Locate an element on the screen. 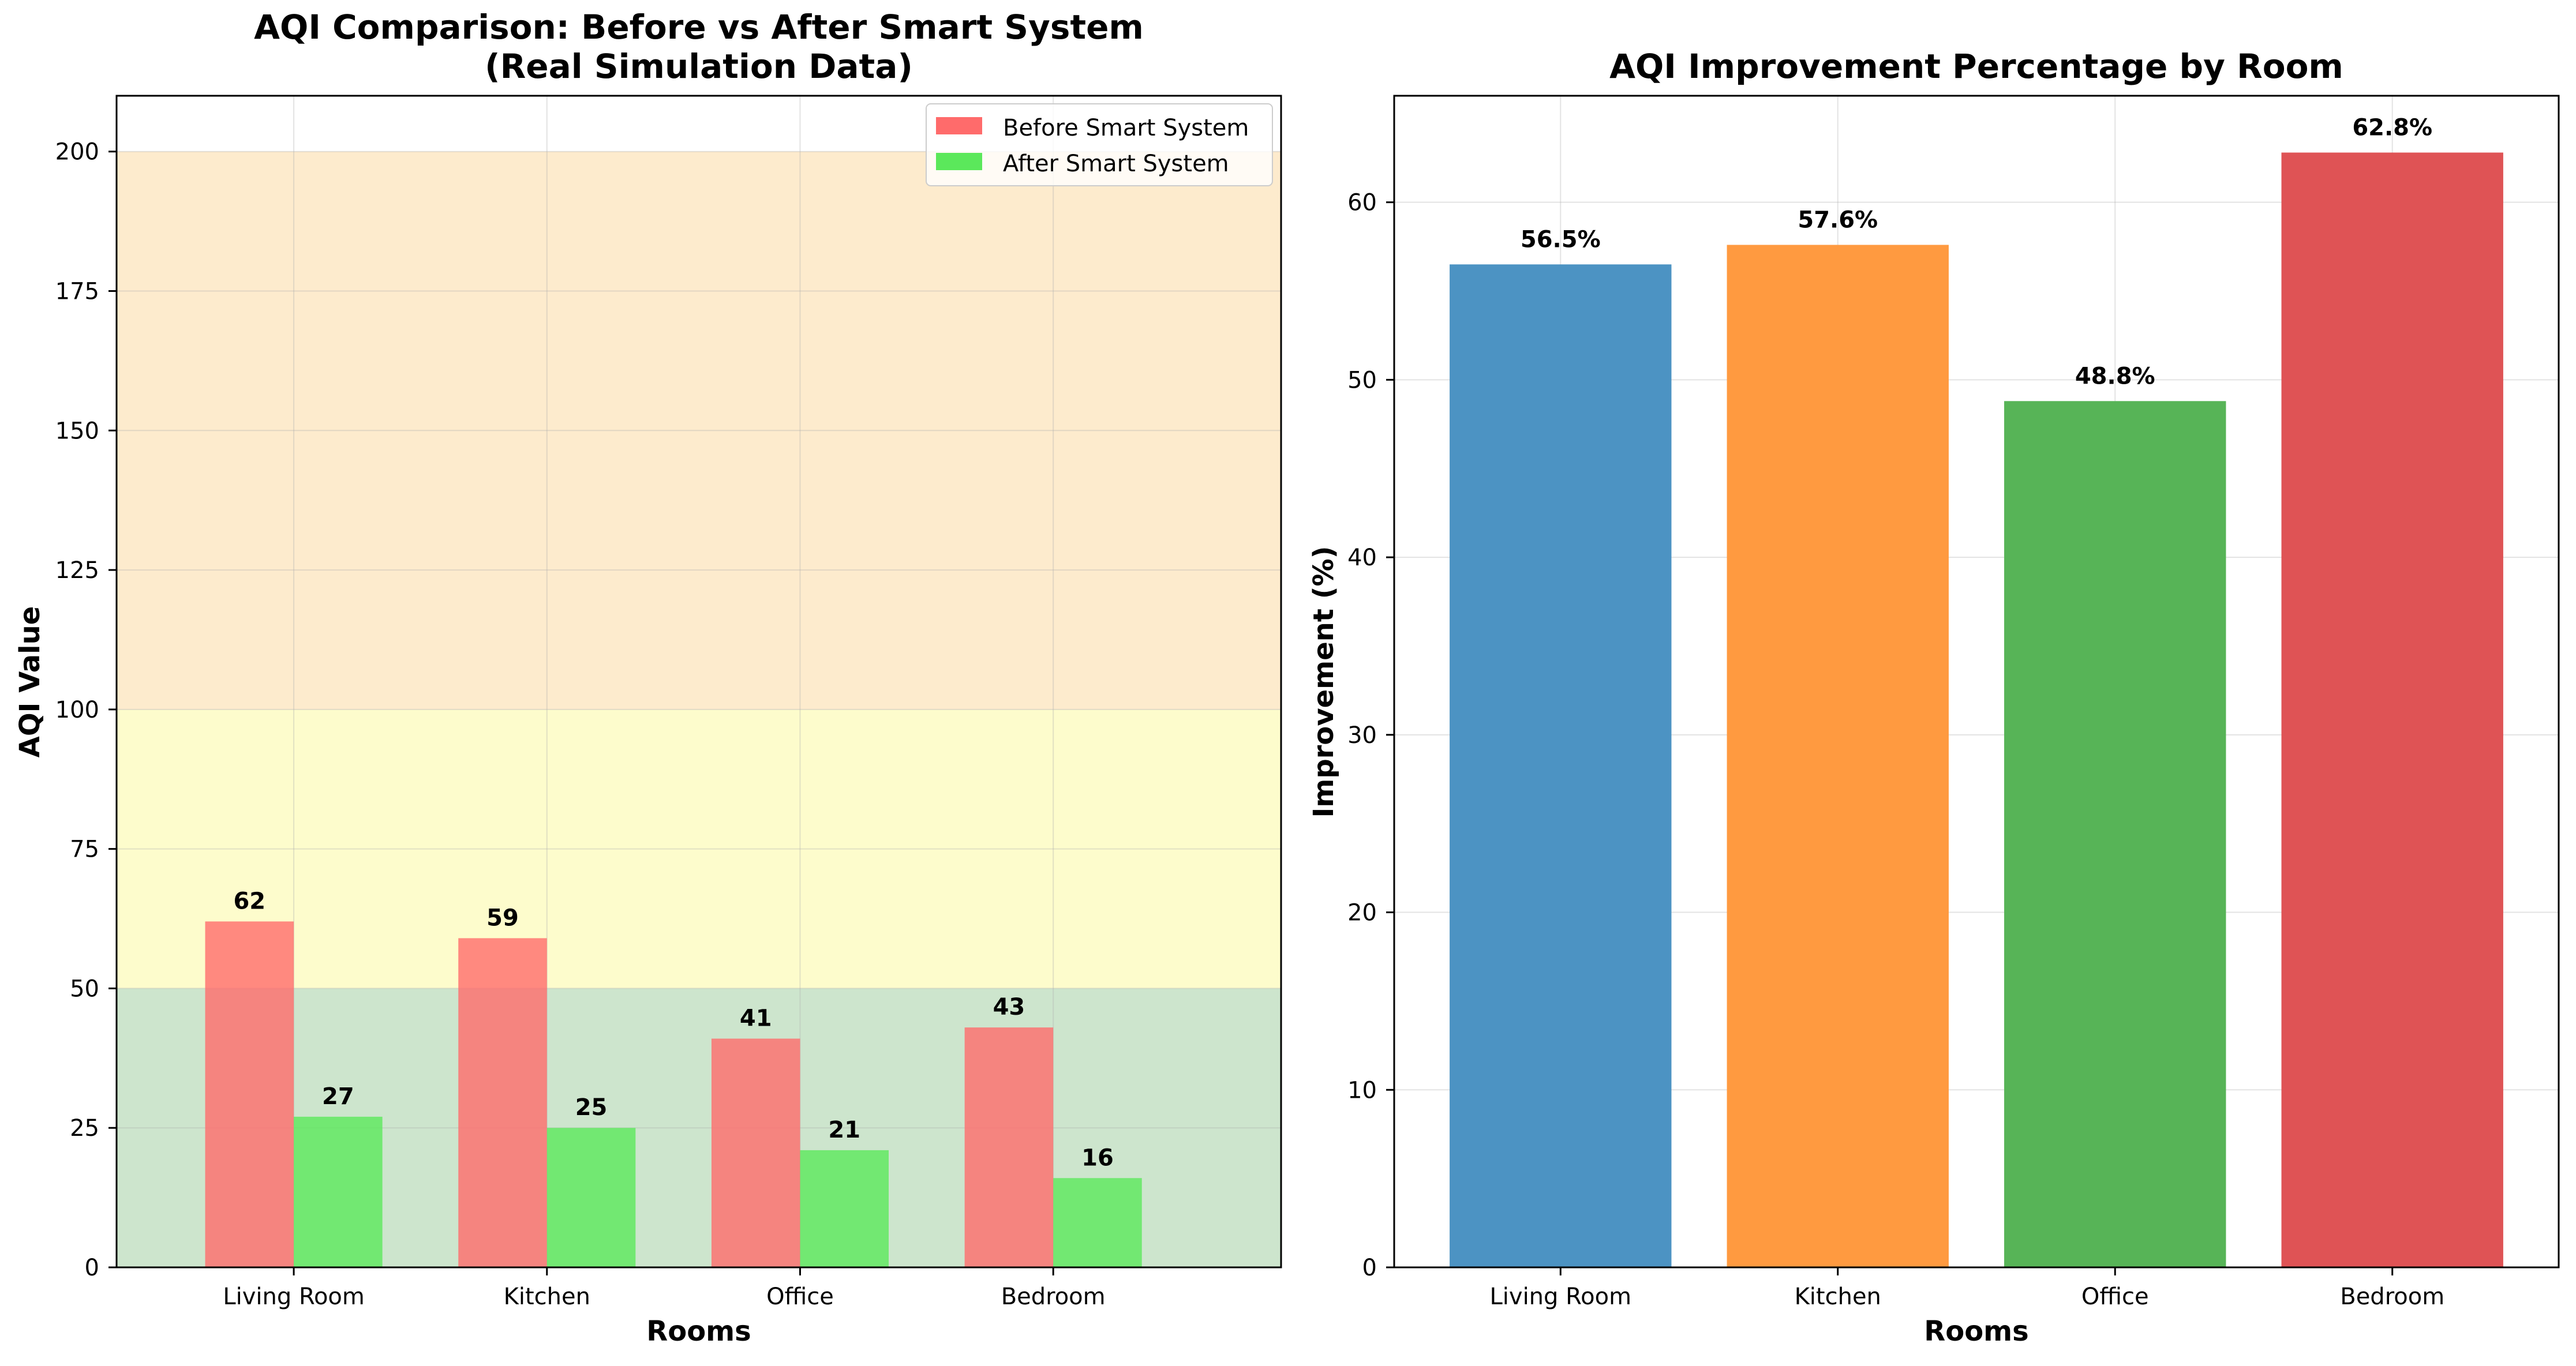 Image resolution: width=2576 pixels, height=1366 pixels. y-tick-label-5: 50 is located at coordinates (1362, 380).